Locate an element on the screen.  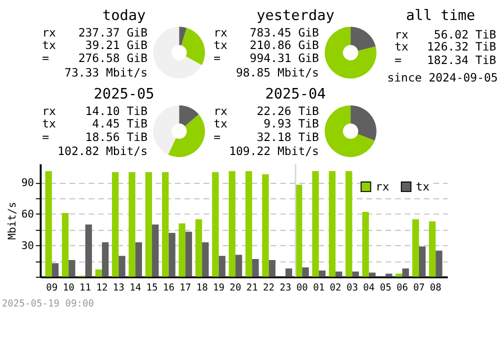
x-tick-label: 20 is located at coordinates (236, 288).